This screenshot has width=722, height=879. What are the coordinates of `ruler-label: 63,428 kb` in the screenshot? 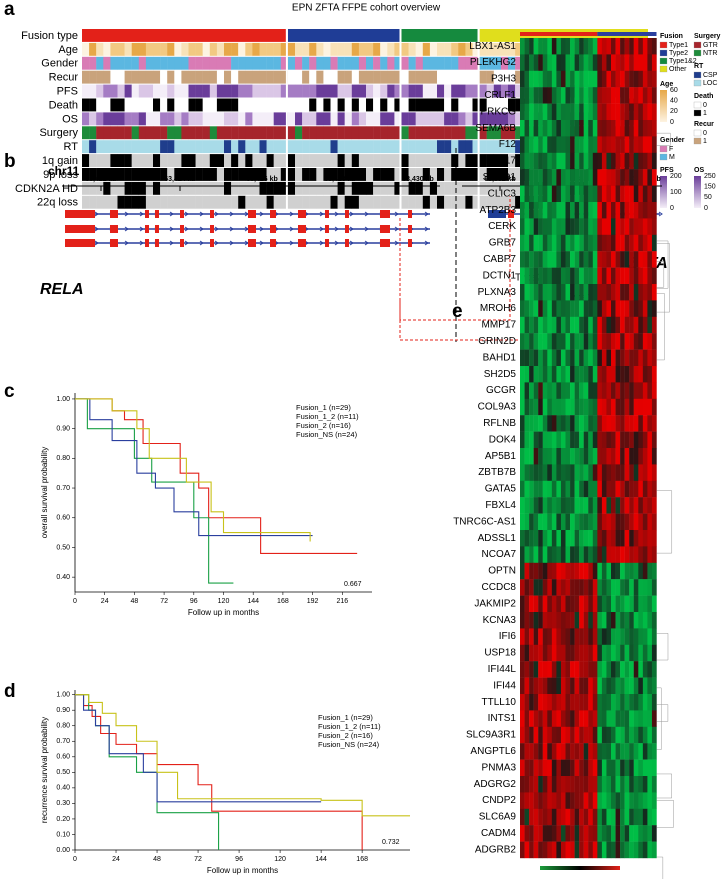 It's located at (340, 179).